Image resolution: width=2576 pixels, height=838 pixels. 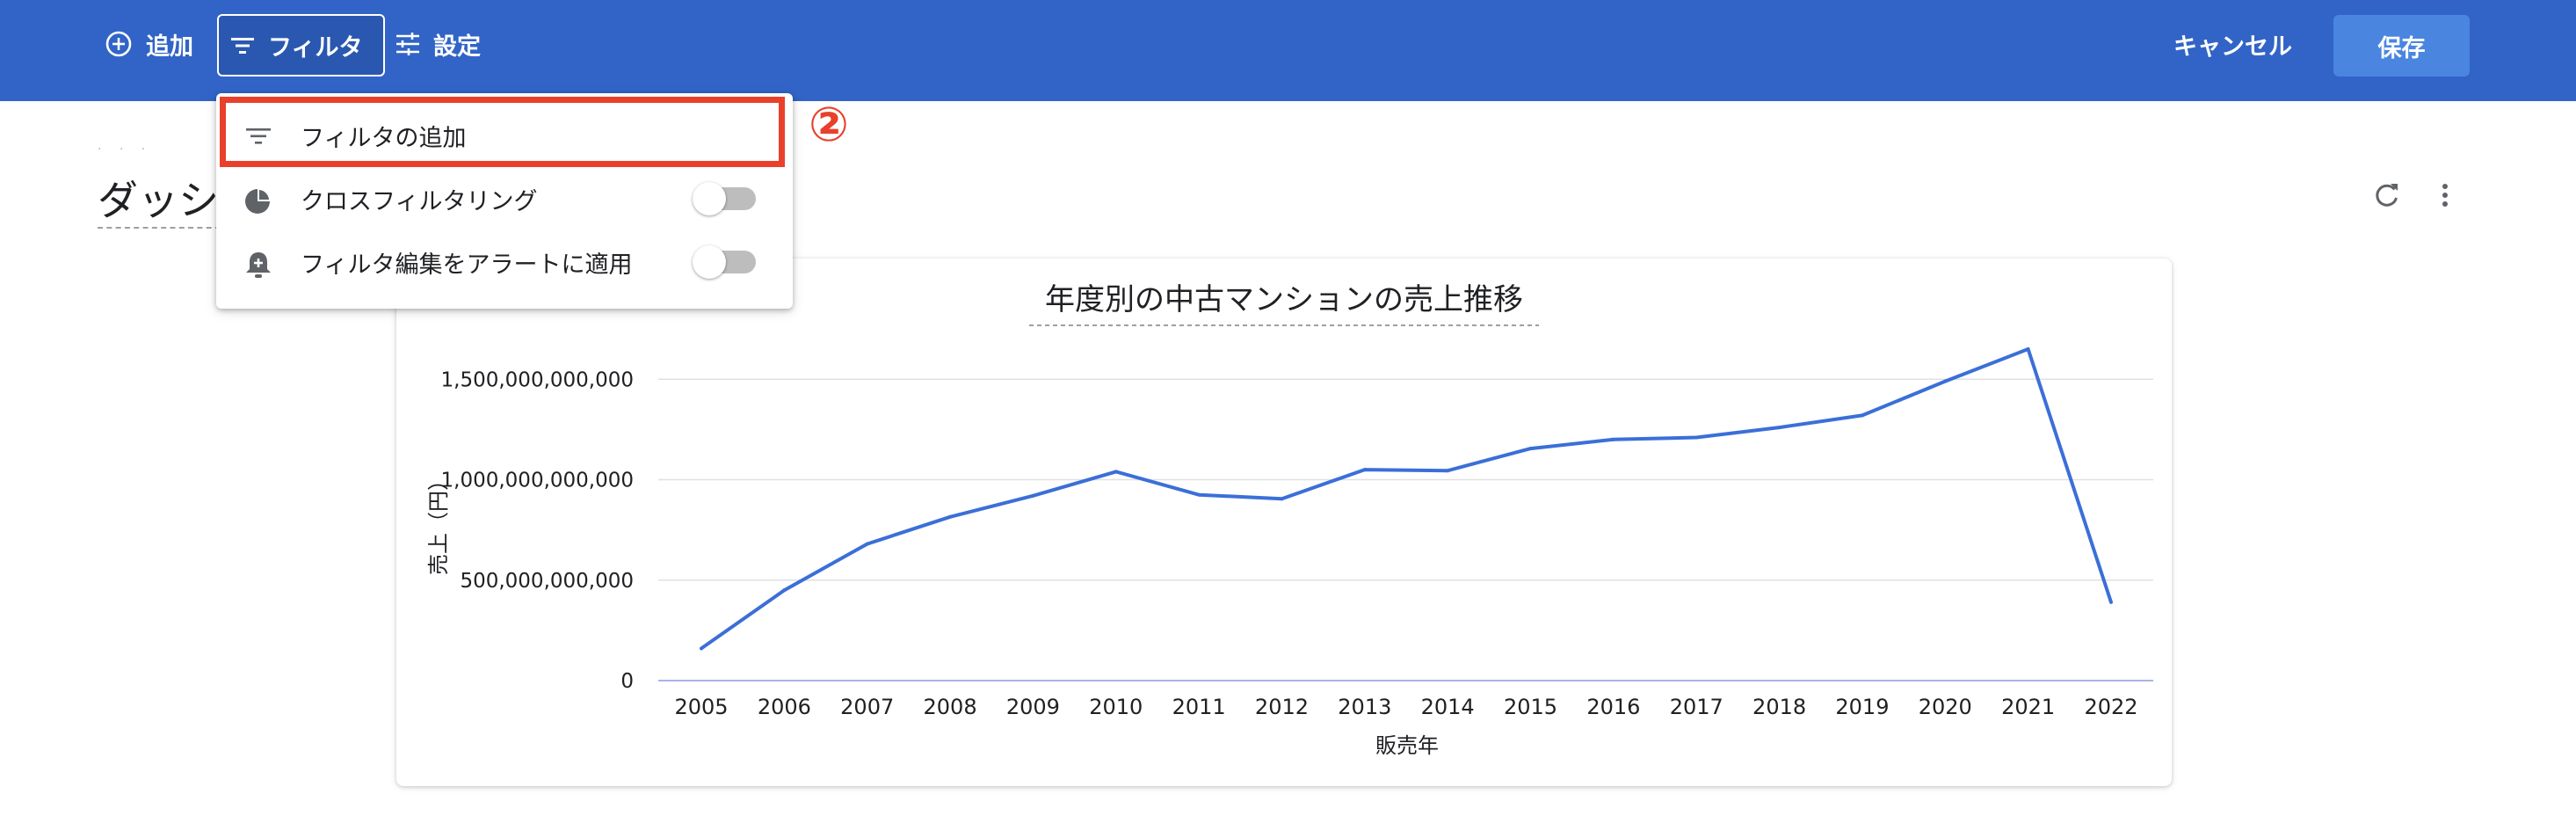 What do you see at coordinates (384, 138) in the screenshot?
I see `menu-item-label: フィルタの追加` at bounding box center [384, 138].